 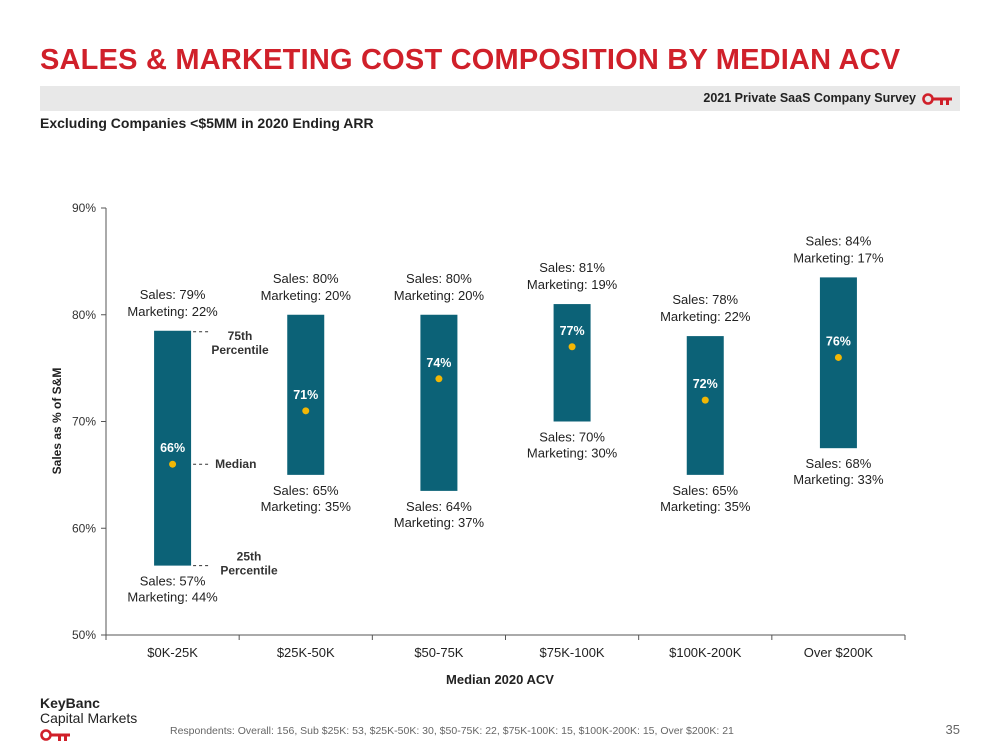 What do you see at coordinates (839, 463) in the screenshot?
I see `bottom-label-sales: Sales: 68%` at bounding box center [839, 463].